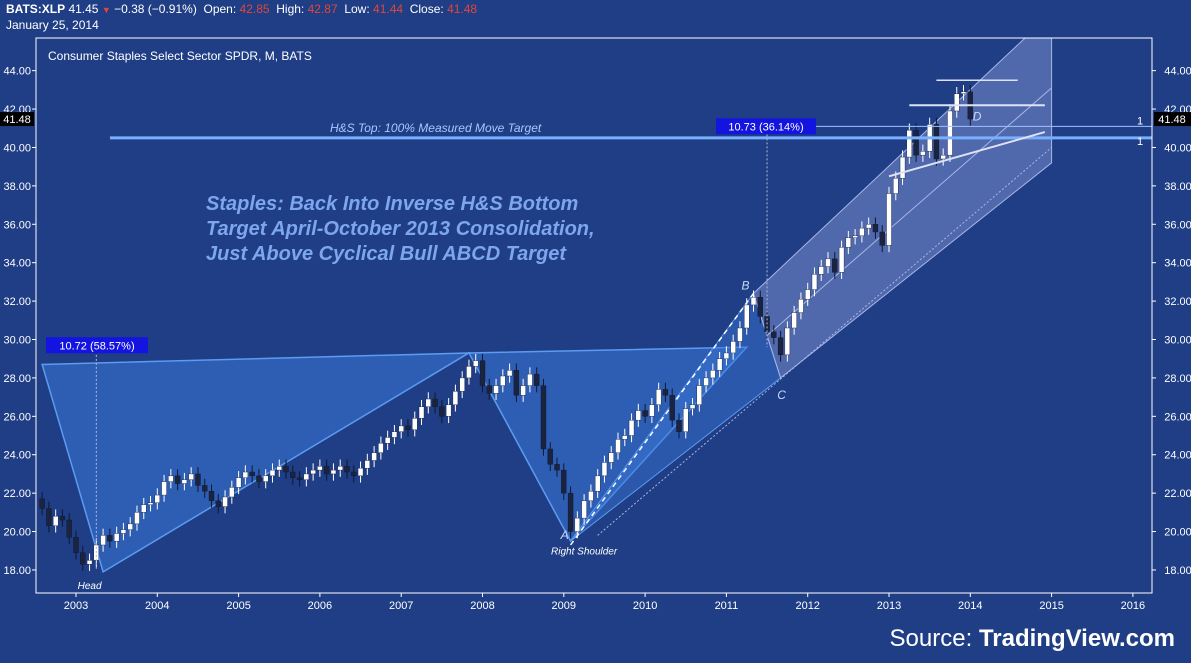  I want to click on rising-channel, so click(902, 208).